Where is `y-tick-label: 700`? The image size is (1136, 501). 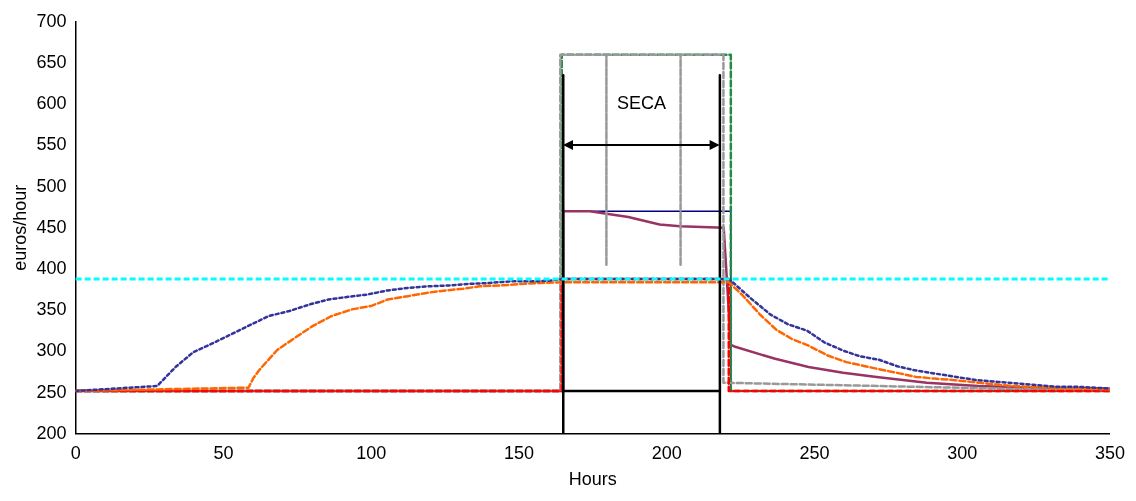 y-tick-label: 700 is located at coordinates (51, 20).